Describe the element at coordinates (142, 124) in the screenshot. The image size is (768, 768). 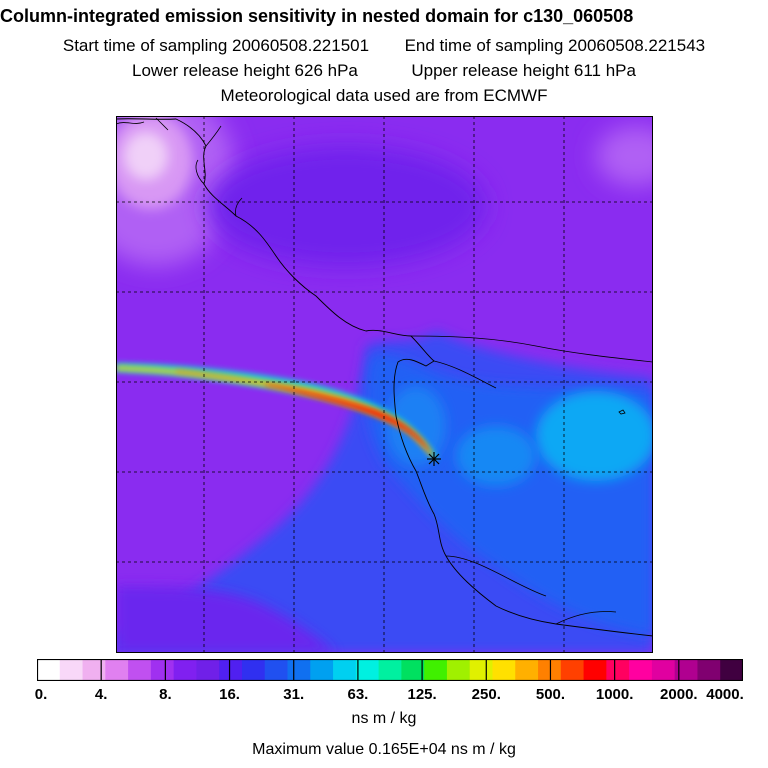
I see `coastline-north` at that location.